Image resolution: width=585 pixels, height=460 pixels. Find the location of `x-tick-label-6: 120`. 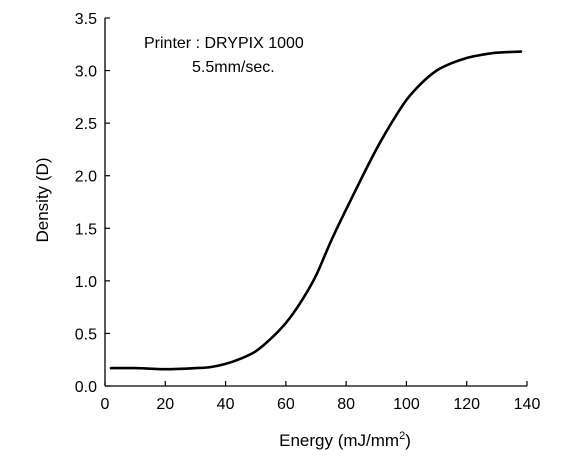

x-tick-label-6: 120 is located at coordinates (466, 404).